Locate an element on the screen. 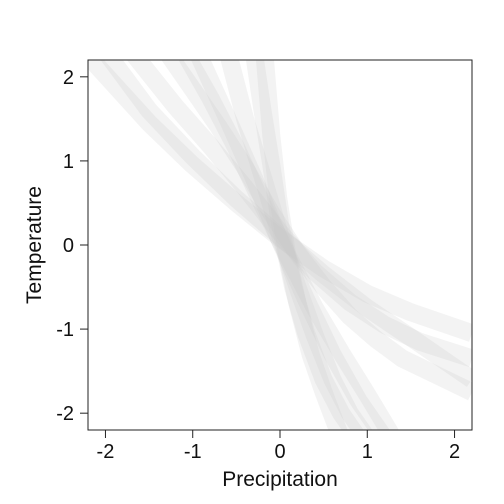 The width and height of the screenshot is (504, 504). y-tick-label: -1 is located at coordinates (65, 330).